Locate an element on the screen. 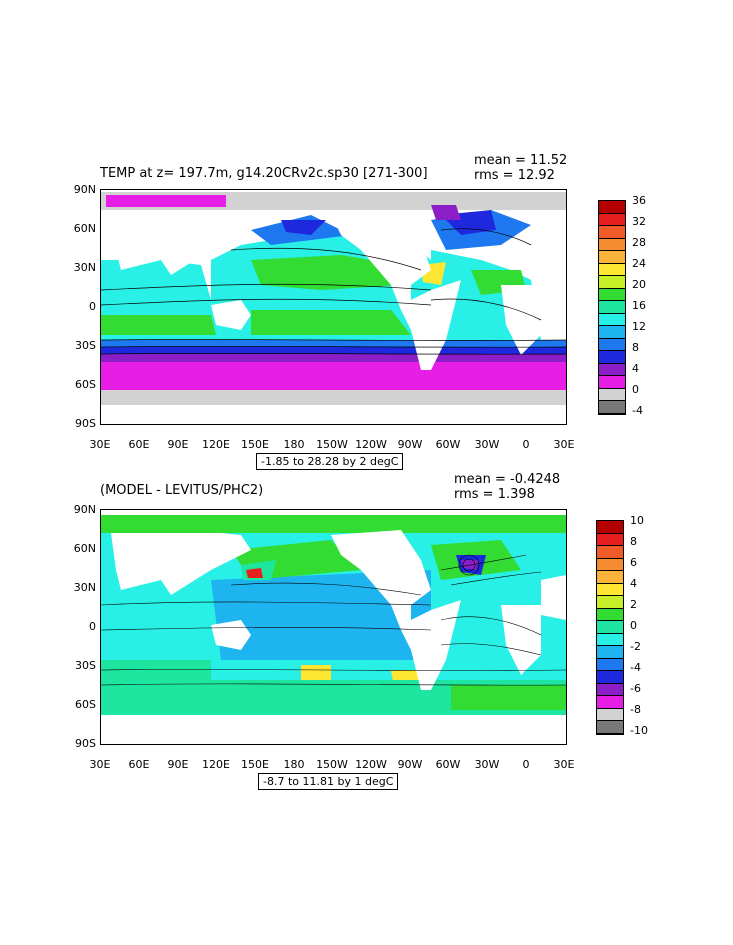 Image resolution: width=733 pixels, height=945 pixels. colorbar-tick-label: -6 is located at coordinates (635, 688).